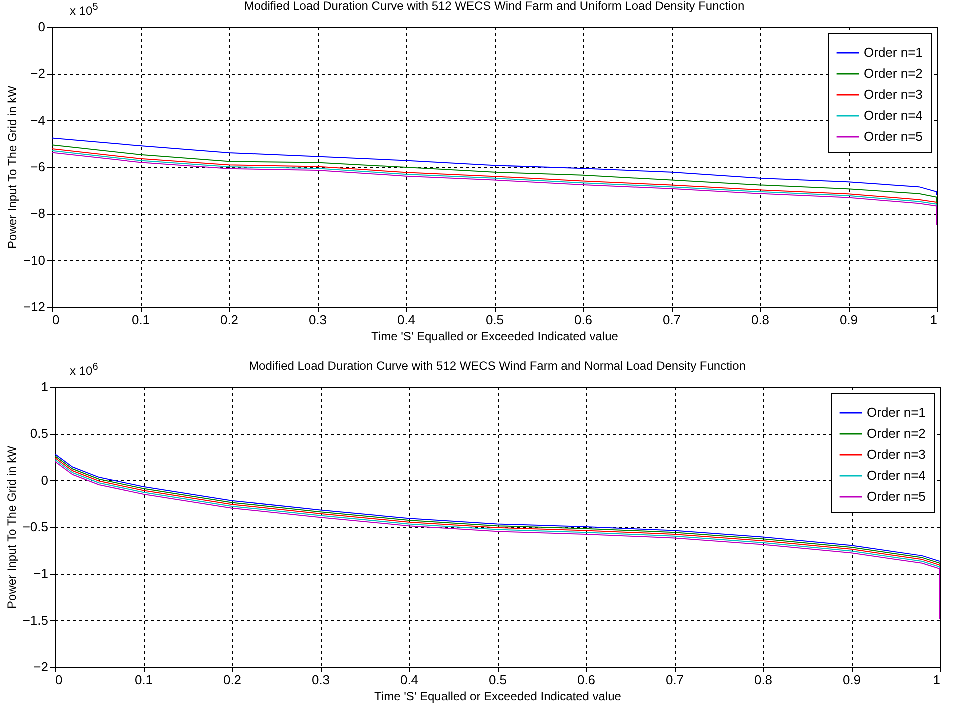  What do you see at coordinates (84, 370) in the screenshot?
I see `text: x 10$^{6}$` at bounding box center [84, 370].